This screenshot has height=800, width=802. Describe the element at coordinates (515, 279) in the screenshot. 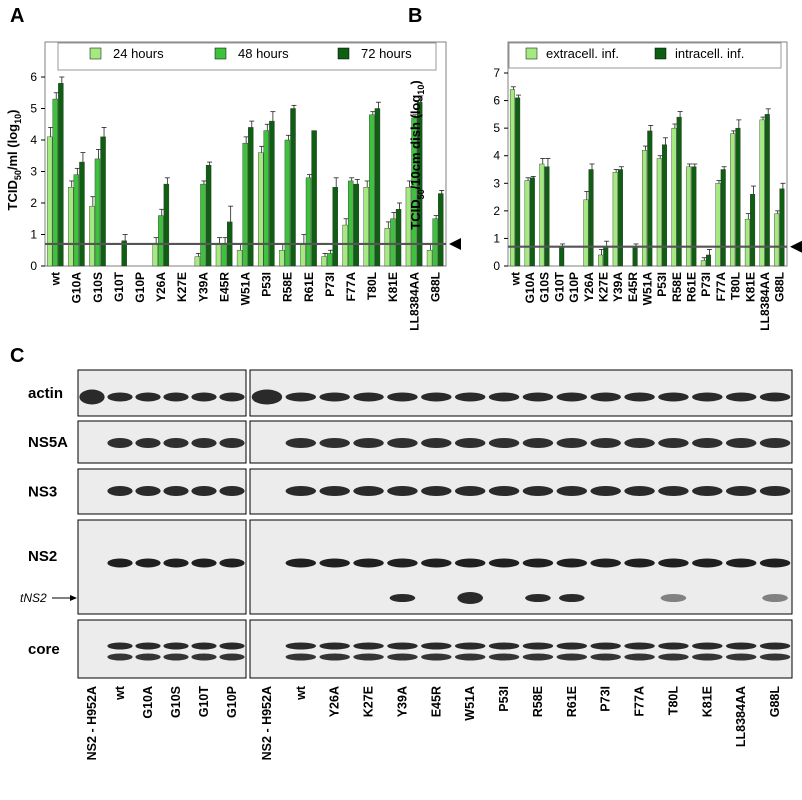

I see `chart-b-category-label-wt: wt` at that location.